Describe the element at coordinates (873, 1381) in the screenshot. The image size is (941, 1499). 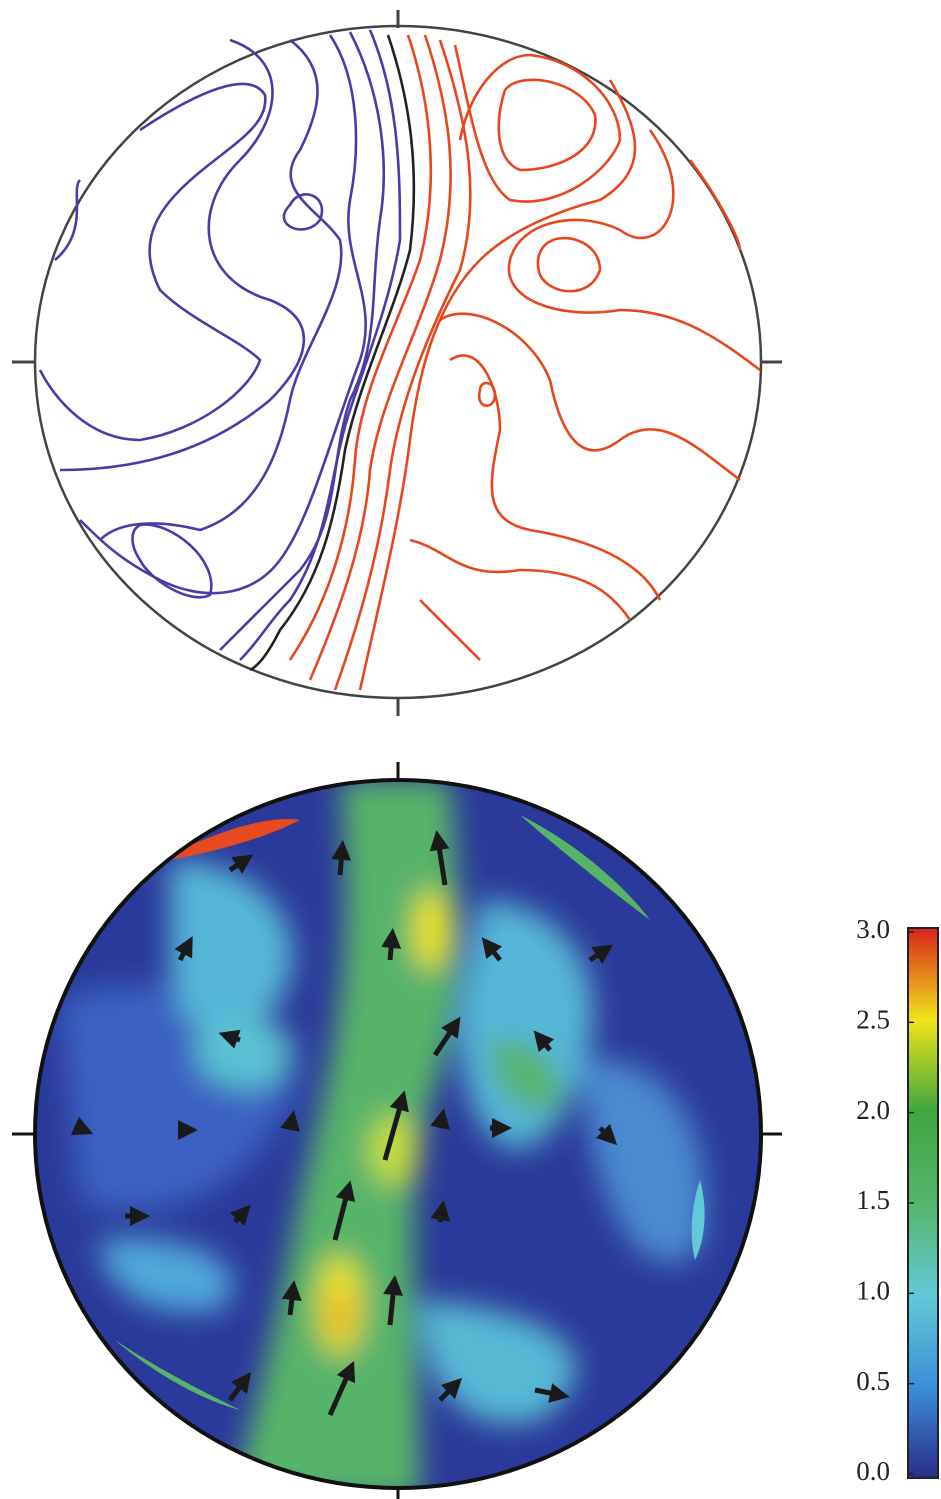
I see `colorbar-tick-label: 0.5` at that location.